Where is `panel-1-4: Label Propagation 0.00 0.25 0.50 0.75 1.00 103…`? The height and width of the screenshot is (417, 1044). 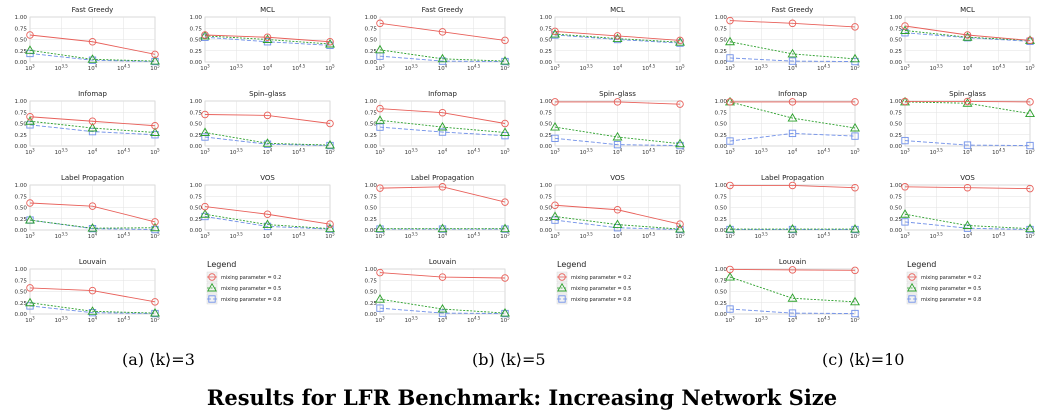
panel-1-4: Label Propagation 0.00 0.25 0.50 0.75 1.00 103… is located at coordinates (438, 207).